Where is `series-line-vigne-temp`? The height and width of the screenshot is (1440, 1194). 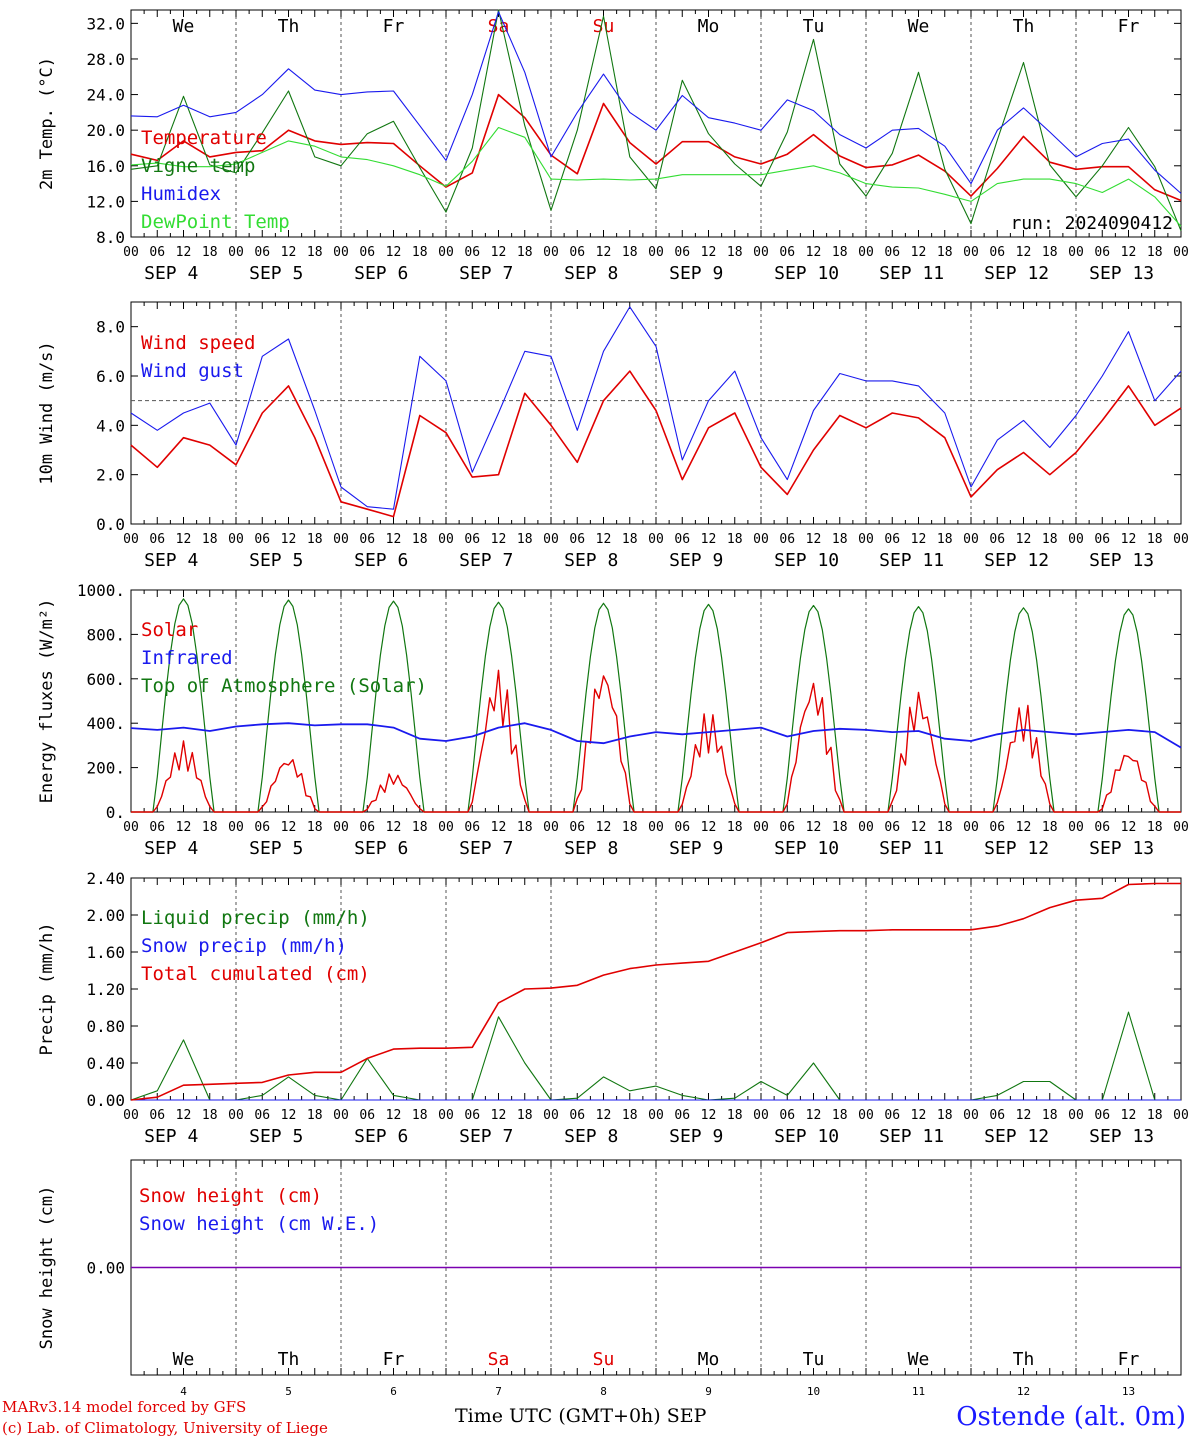 series-line-vigne-temp is located at coordinates (656, 120).